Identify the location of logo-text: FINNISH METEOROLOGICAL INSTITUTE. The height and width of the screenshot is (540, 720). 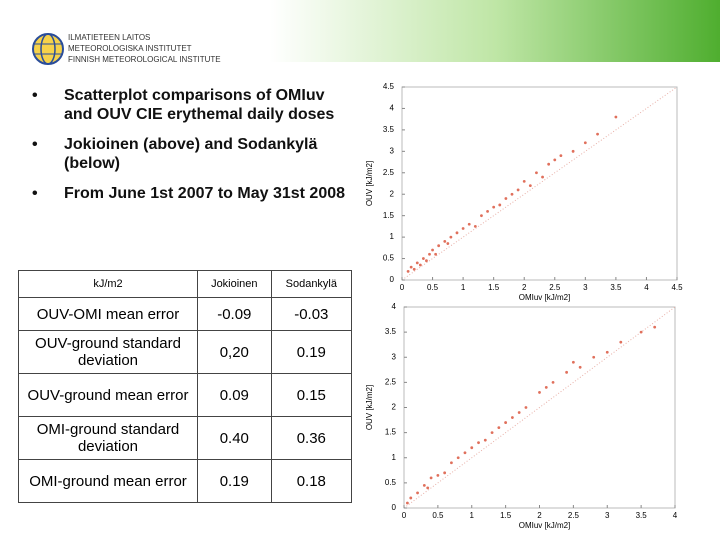
(144, 59).